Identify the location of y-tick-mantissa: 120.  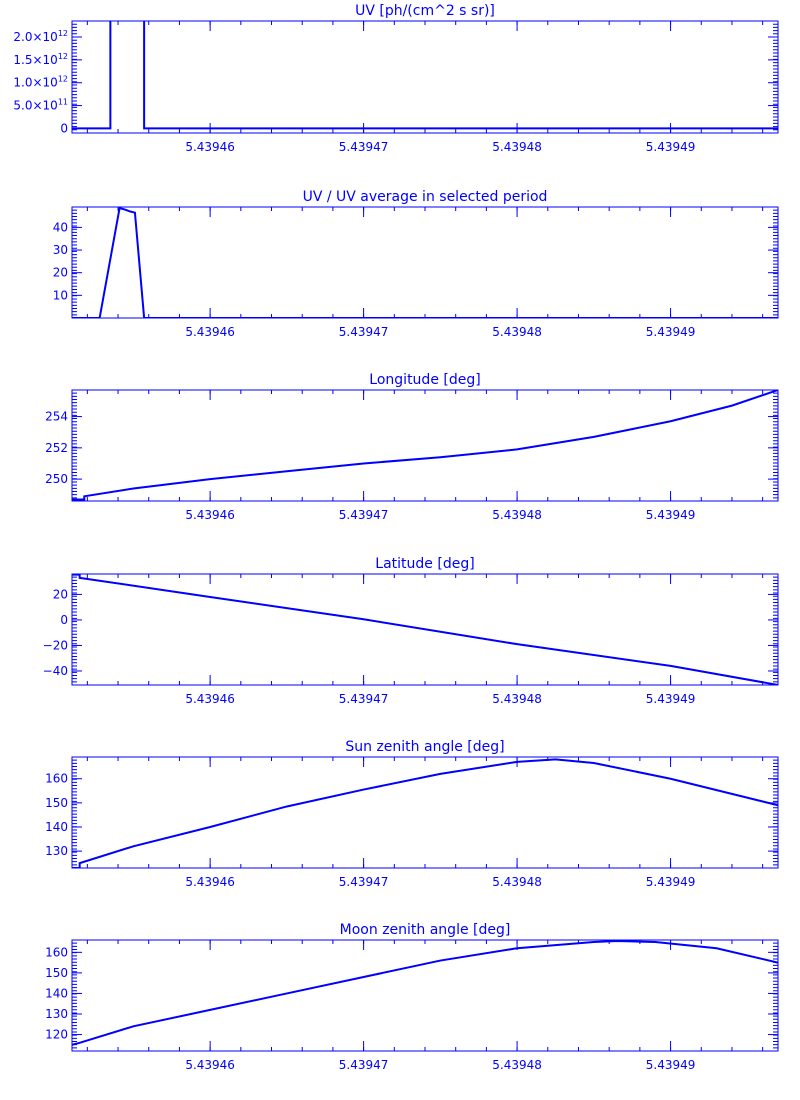
(56, 1035).